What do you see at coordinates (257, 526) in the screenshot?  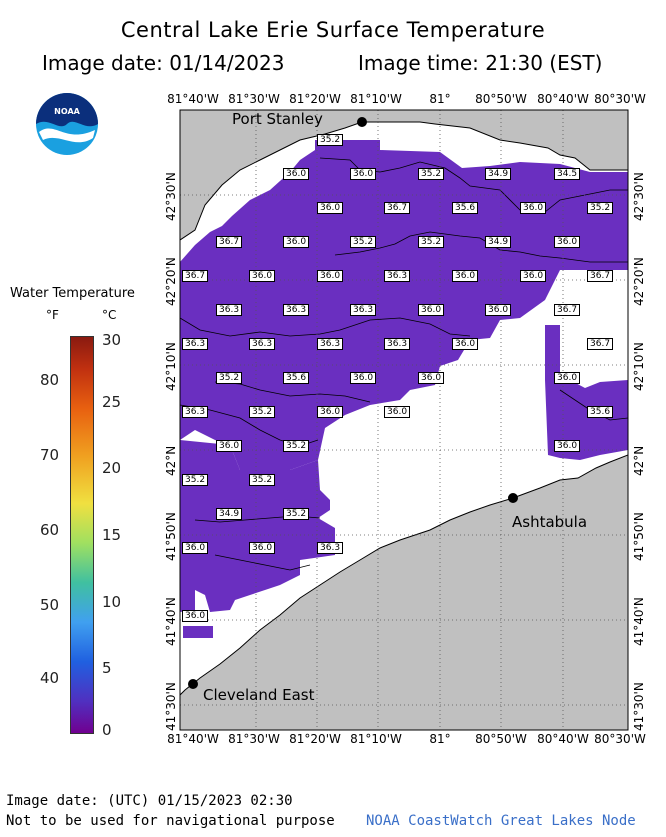 I see `temp-region-west` at bounding box center [257, 526].